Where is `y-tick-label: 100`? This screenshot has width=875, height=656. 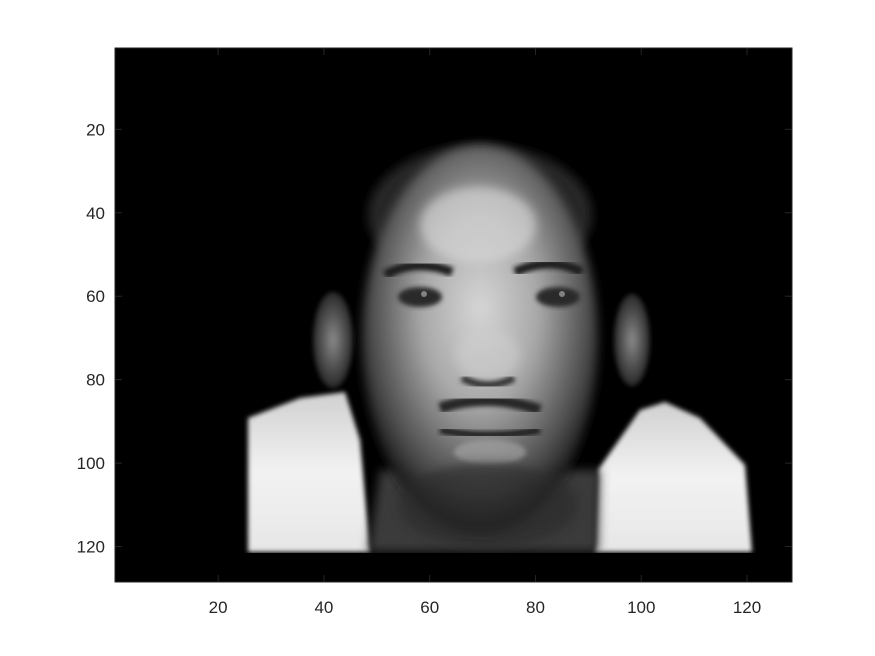 y-tick-label: 100 is located at coordinates (91, 463).